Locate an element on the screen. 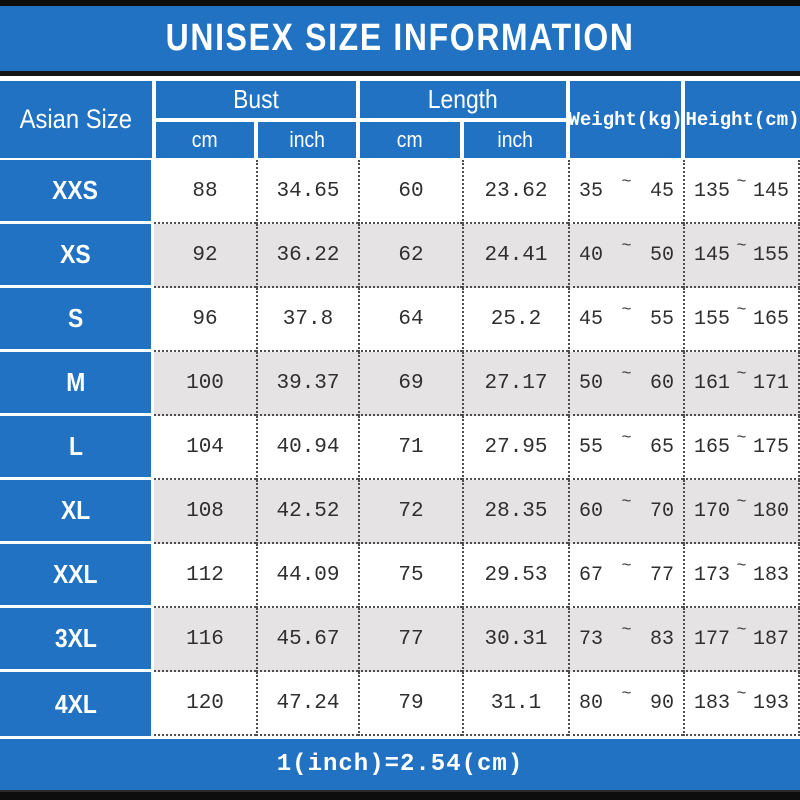 This screenshot has height=800, width=800. table-row-m: M 100 39.37 69 27.17 50 ~60 161 ~171 is located at coordinates (400, 384).